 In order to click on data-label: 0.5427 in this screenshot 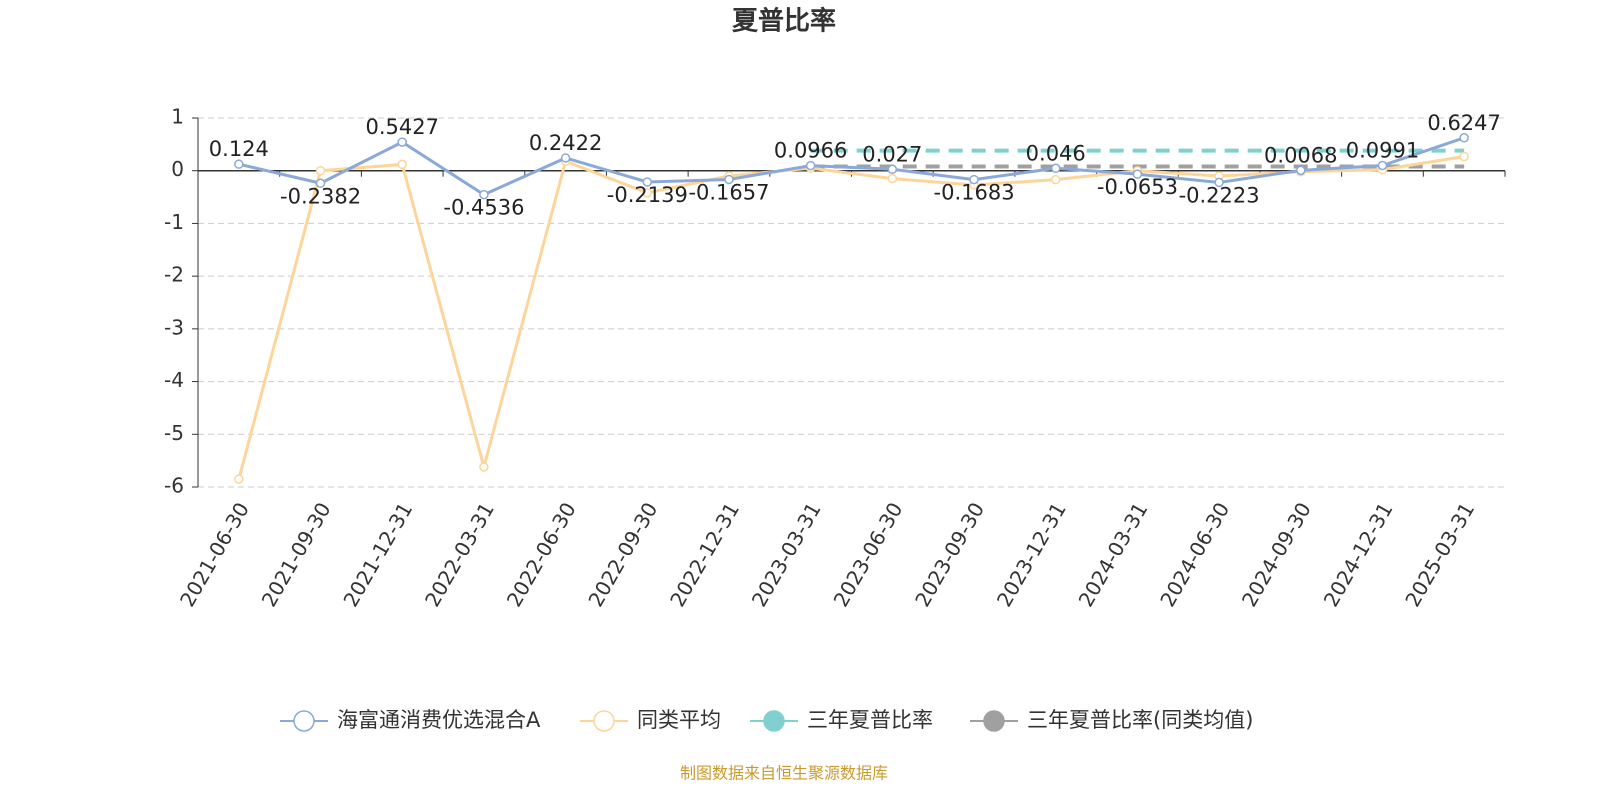, I will do `click(401, 127)`.